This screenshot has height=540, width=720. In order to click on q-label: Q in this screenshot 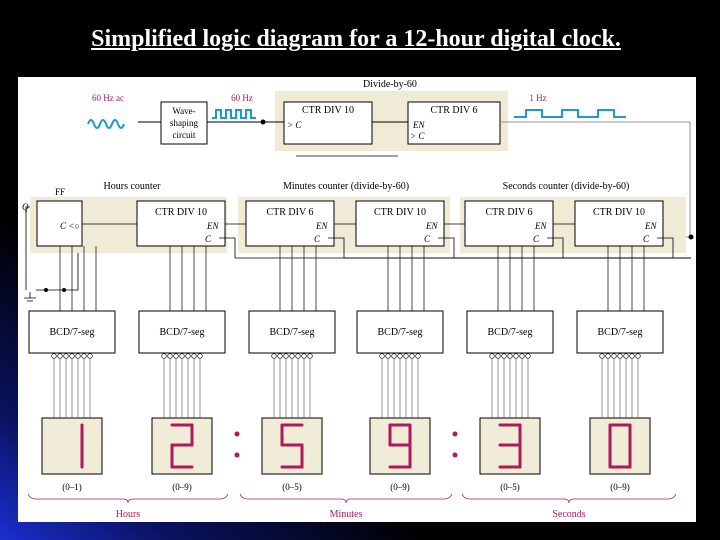, I will do `click(25, 207)`.